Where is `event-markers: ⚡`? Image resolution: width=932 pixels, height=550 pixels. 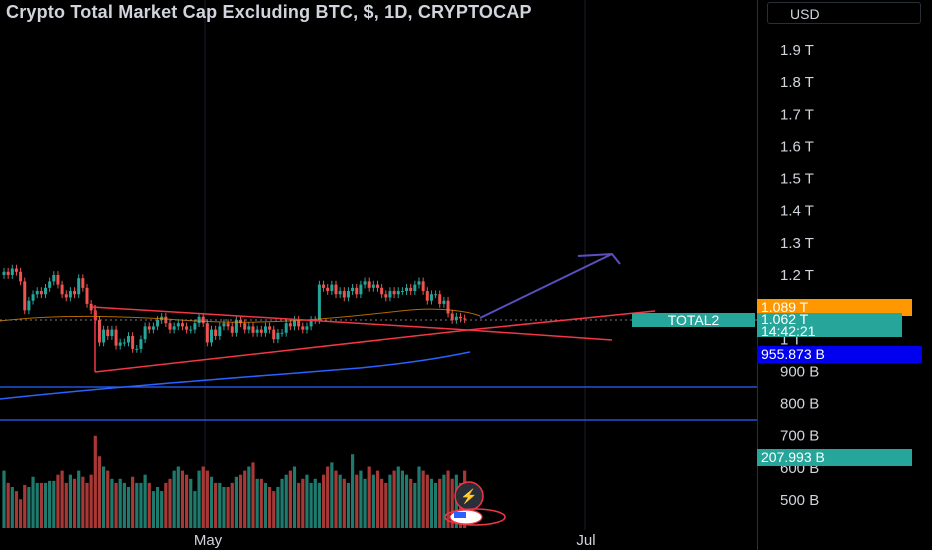 event-markers: ⚡ is located at coordinates (475, 503).